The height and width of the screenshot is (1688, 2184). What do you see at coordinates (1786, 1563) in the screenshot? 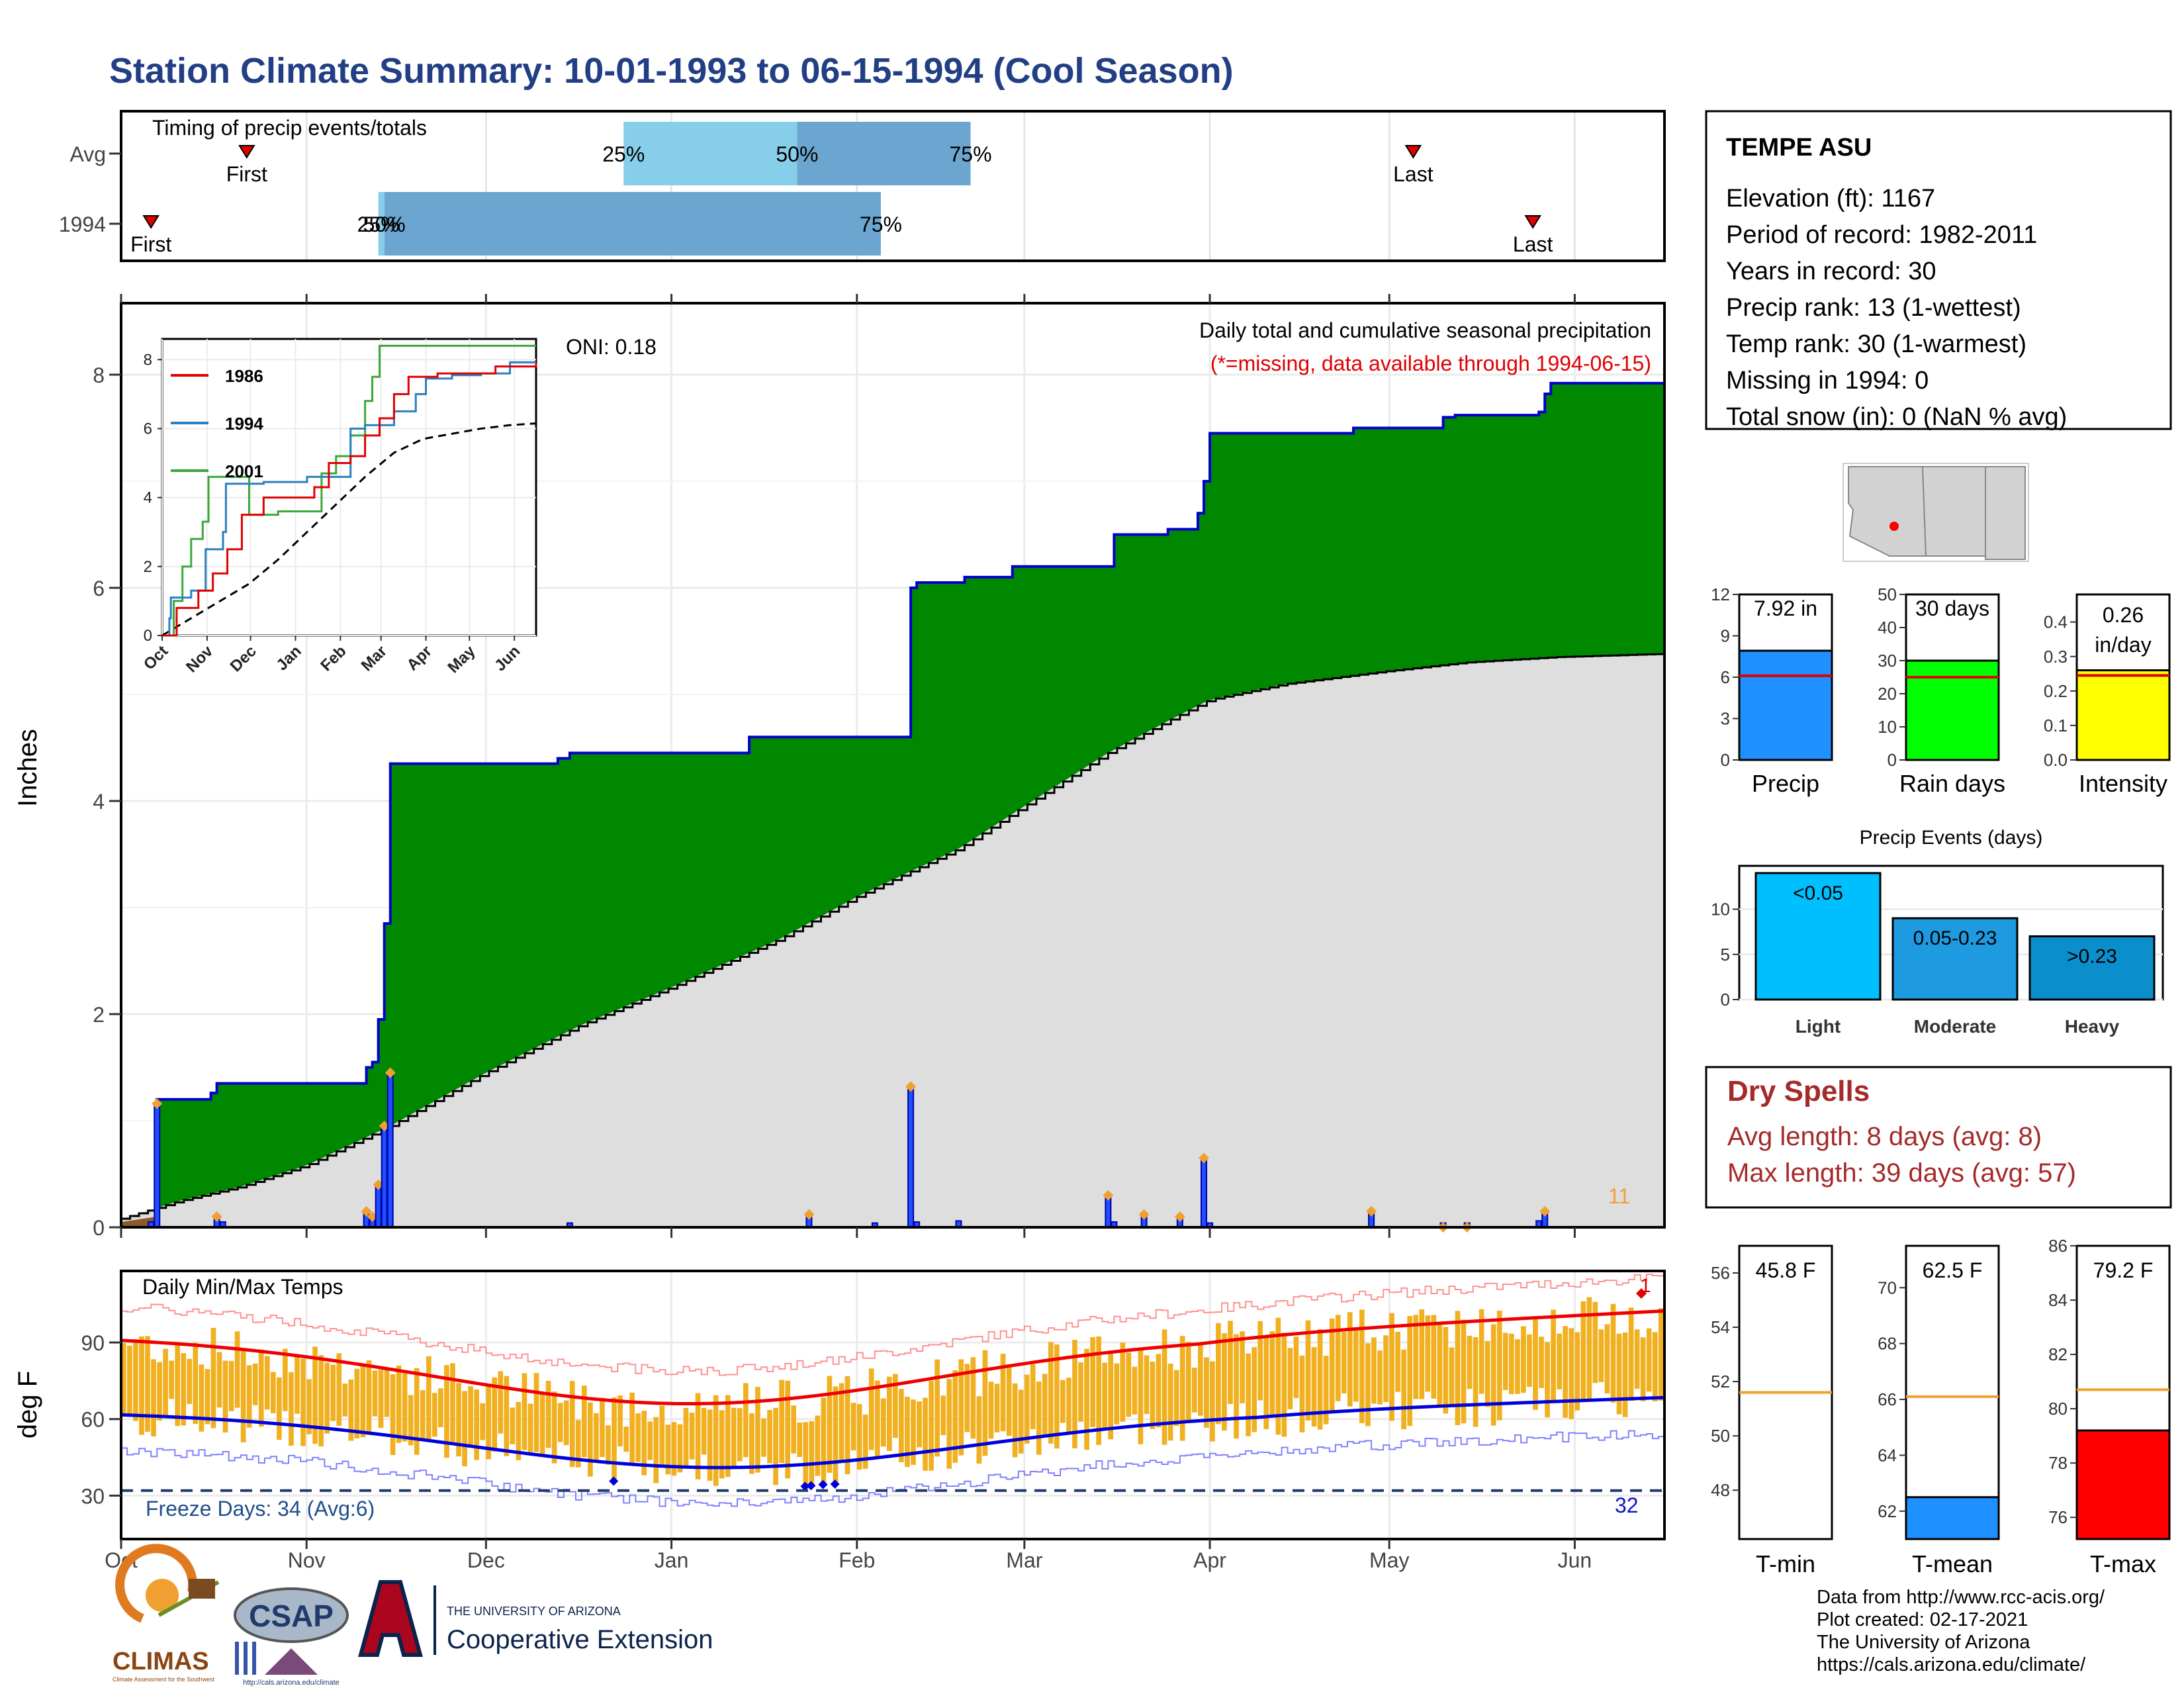
I see `temp-stat-label: T-min` at bounding box center [1786, 1563].